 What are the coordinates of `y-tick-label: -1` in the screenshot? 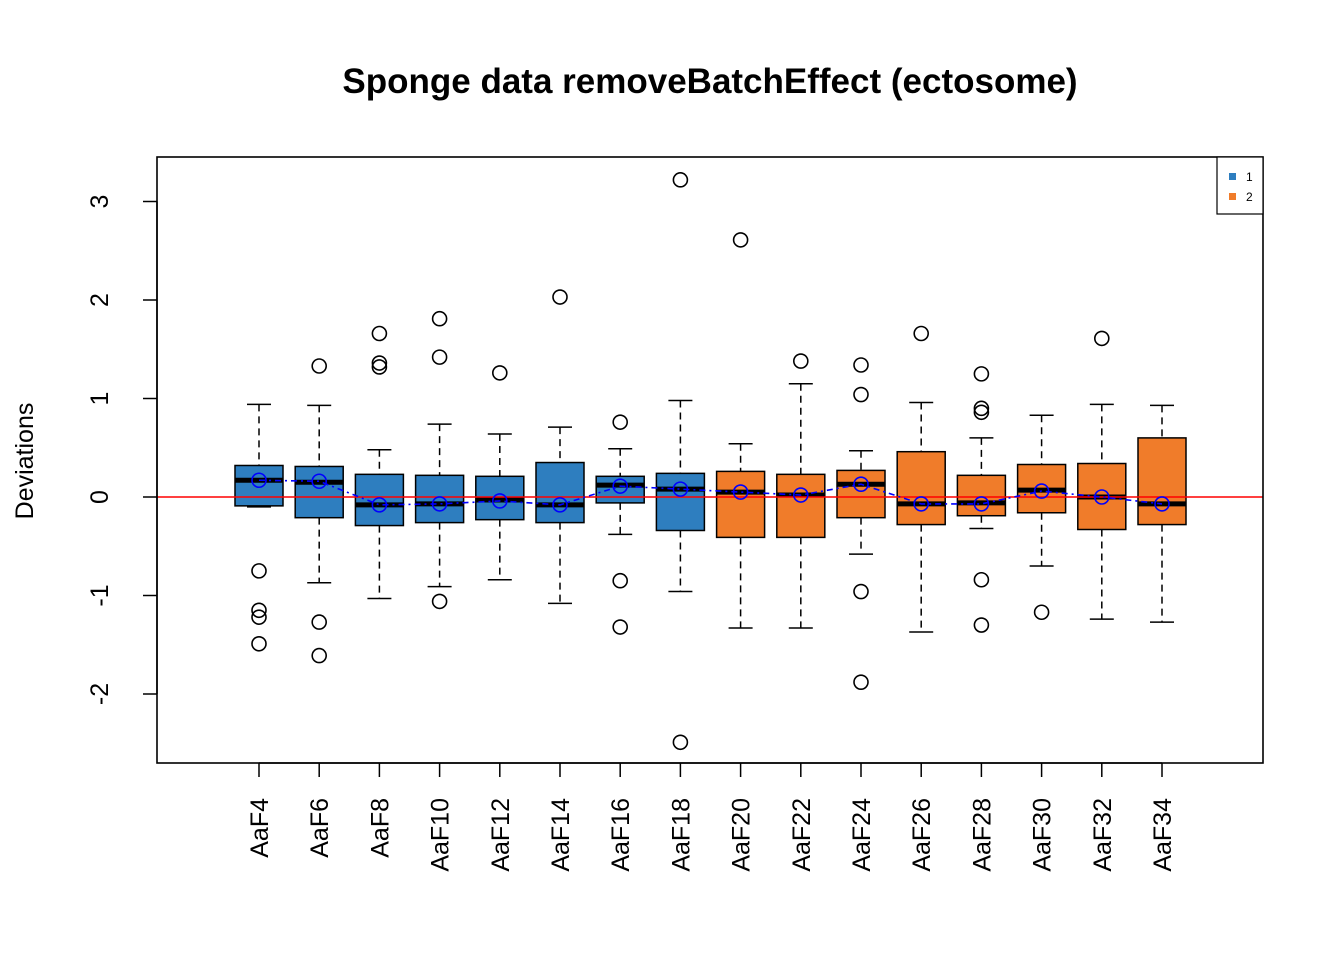 It's located at (100, 595).